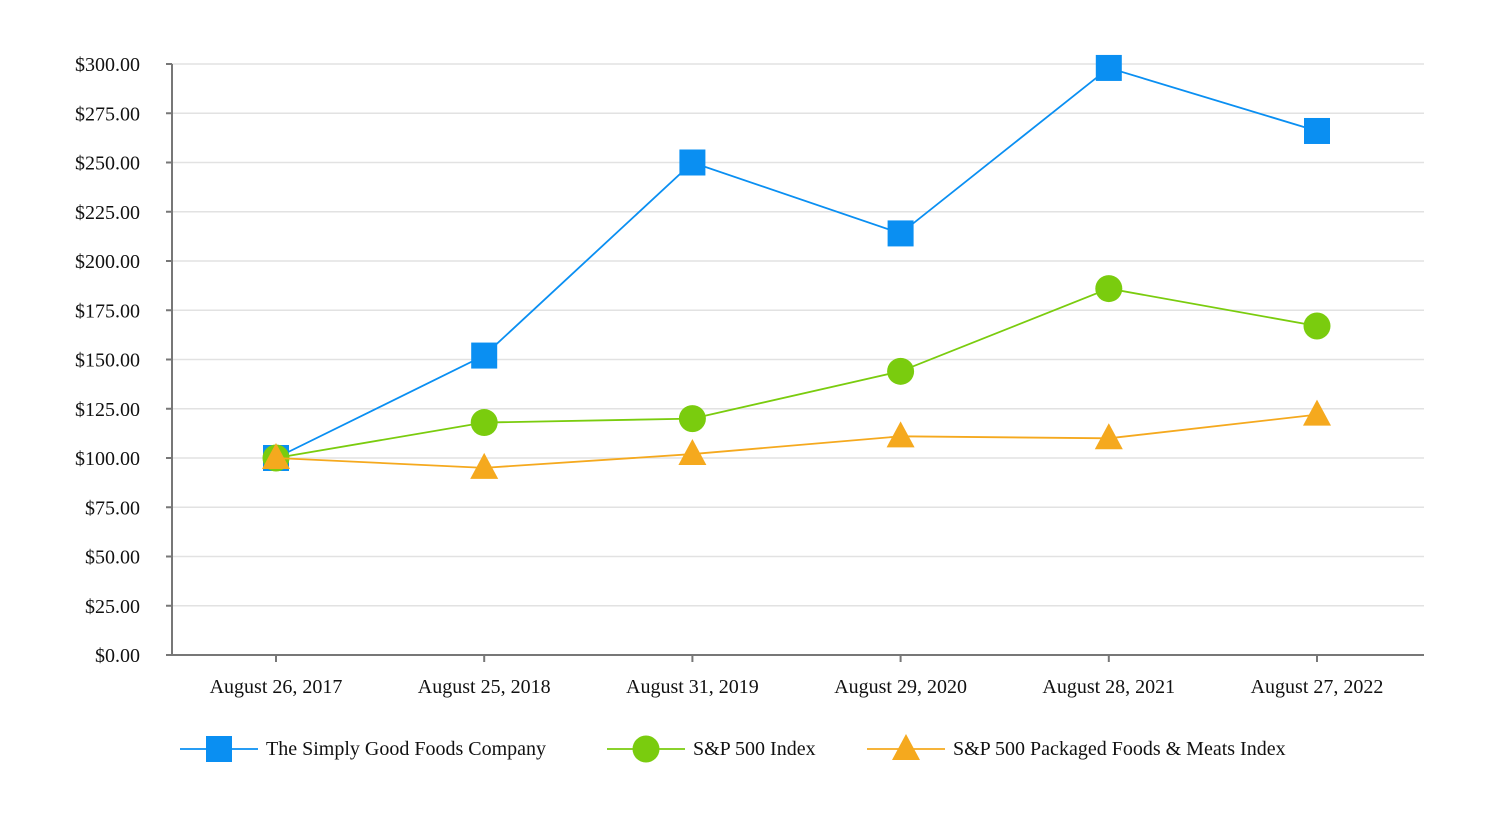 The height and width of the screenshot is (832, 1488). What do you see at coordinates (754, 749) in the screenshot?
I see `legend-label: S&P 500 Index` at bounding box center [754, 749].